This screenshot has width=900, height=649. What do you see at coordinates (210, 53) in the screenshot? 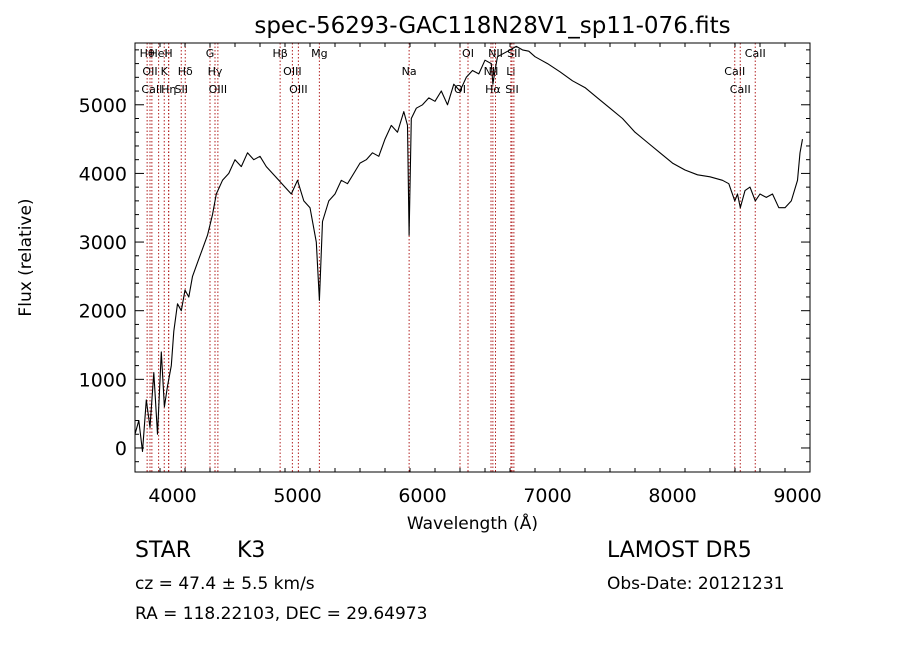
I see `spectral-line-label: G` at bounding box center [210, 53].